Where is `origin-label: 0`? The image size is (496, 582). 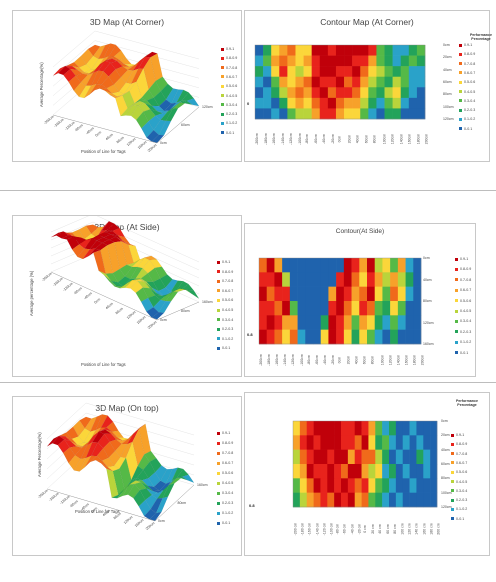
origin-label: 0 is located at coordinates (248, 103).